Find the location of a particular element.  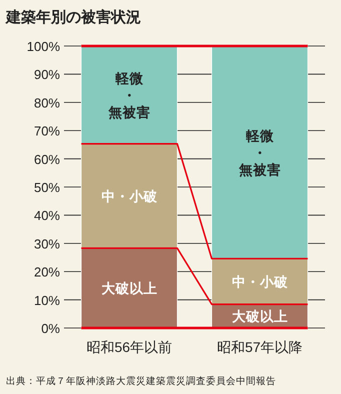

y-tick-label: 30% is located at coordinates (47, 244).